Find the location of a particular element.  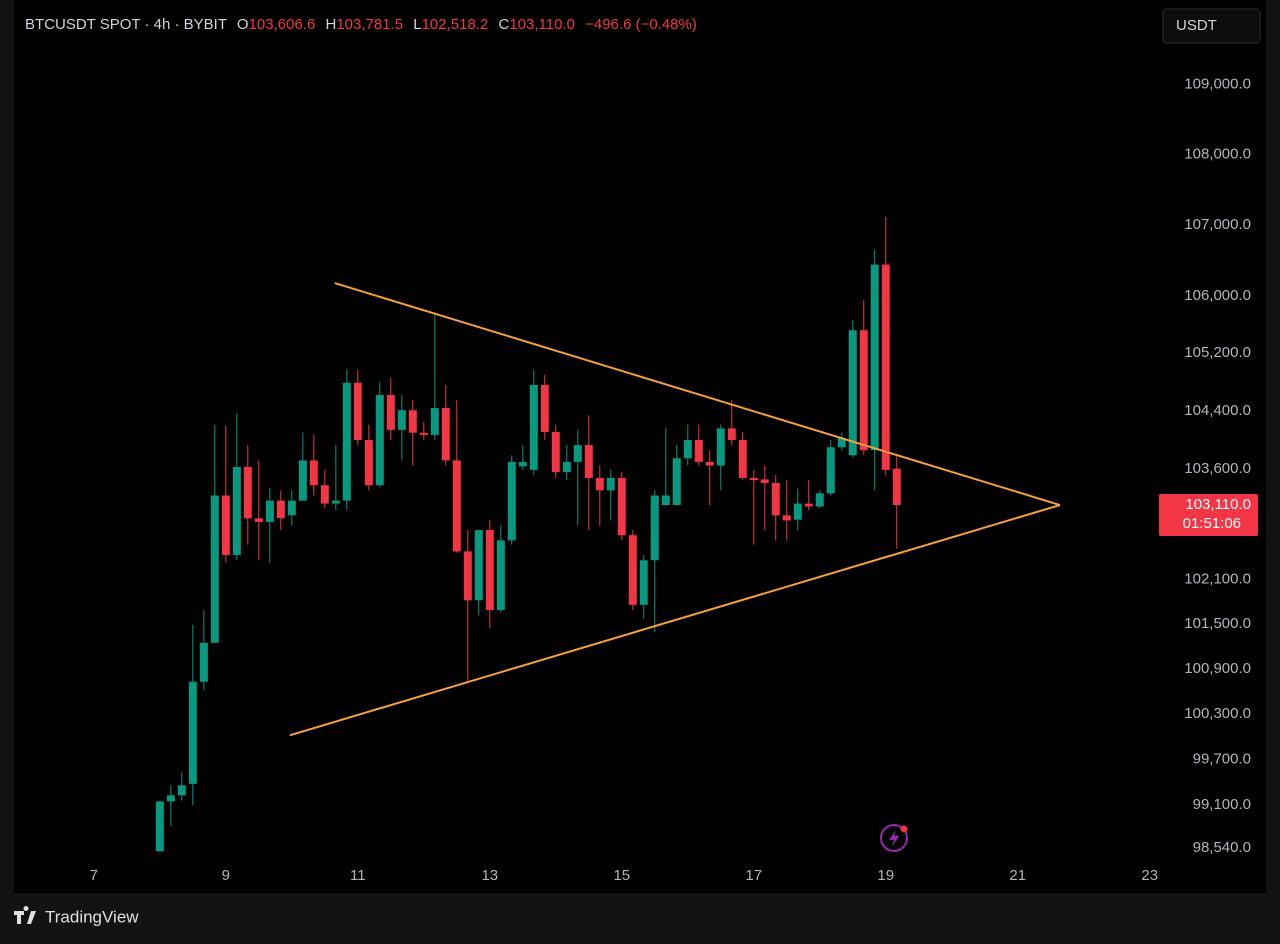

currency: USDT is located at coordinates (1196, 25).